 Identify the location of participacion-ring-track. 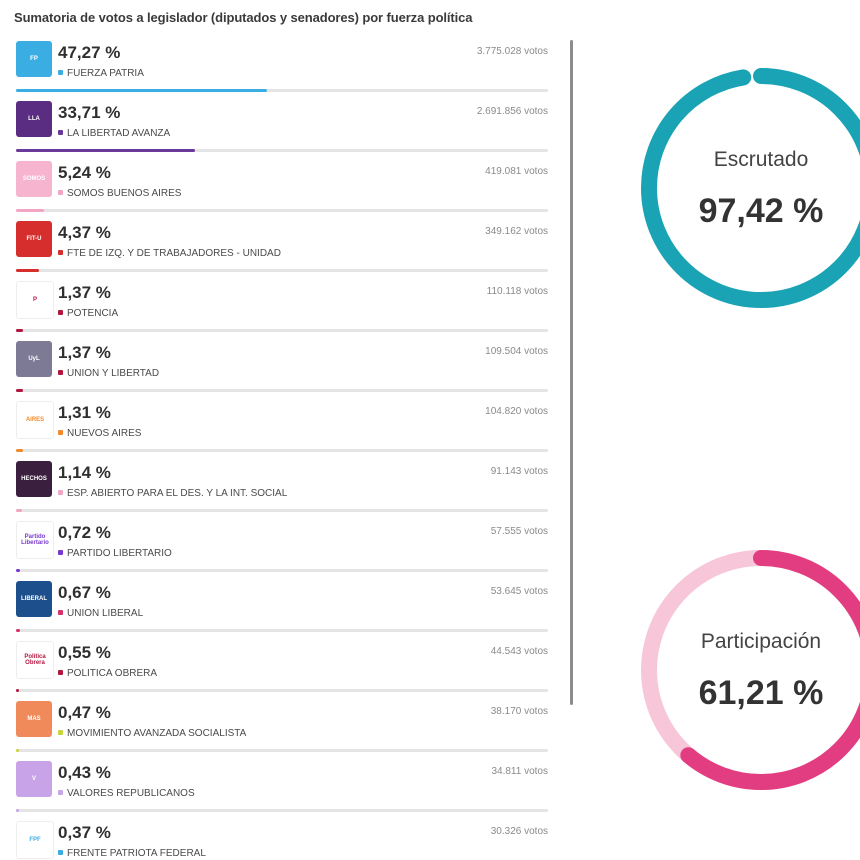
(750, 670).